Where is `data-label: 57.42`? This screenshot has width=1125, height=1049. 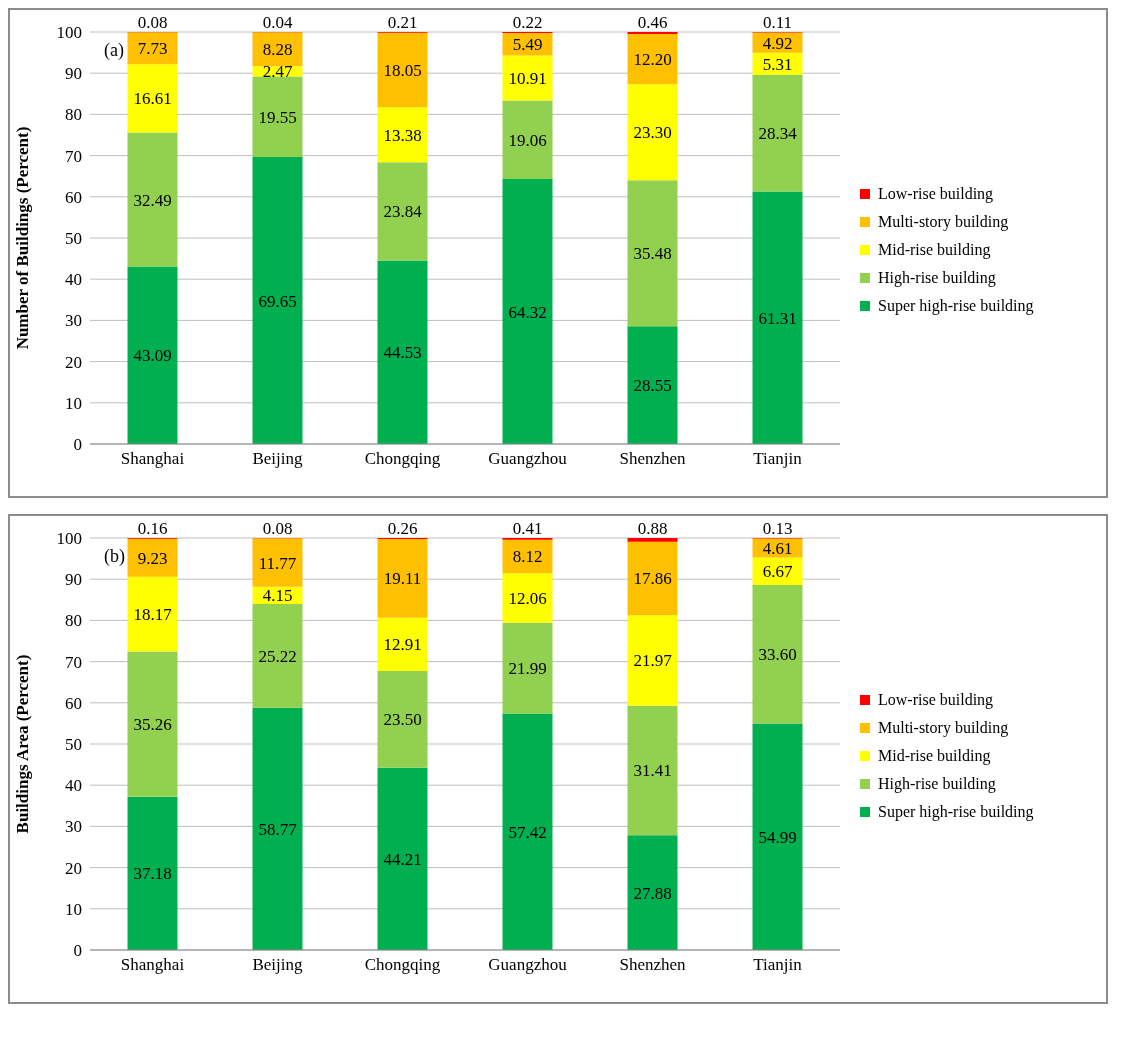
data-label: 57.42 is located at coordinates (527, 832).